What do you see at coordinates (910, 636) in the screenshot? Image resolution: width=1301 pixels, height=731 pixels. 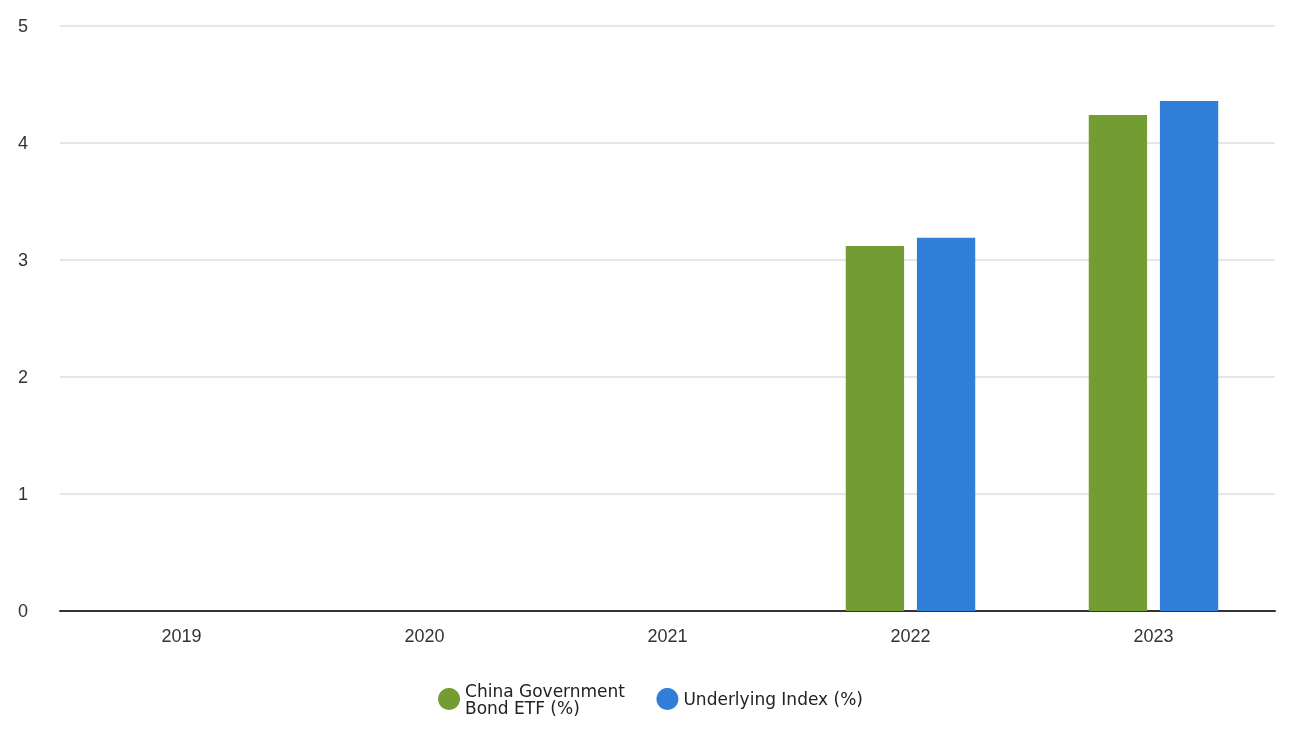 I see `x-tick-label: 2022` at bounding box center [910, 636].